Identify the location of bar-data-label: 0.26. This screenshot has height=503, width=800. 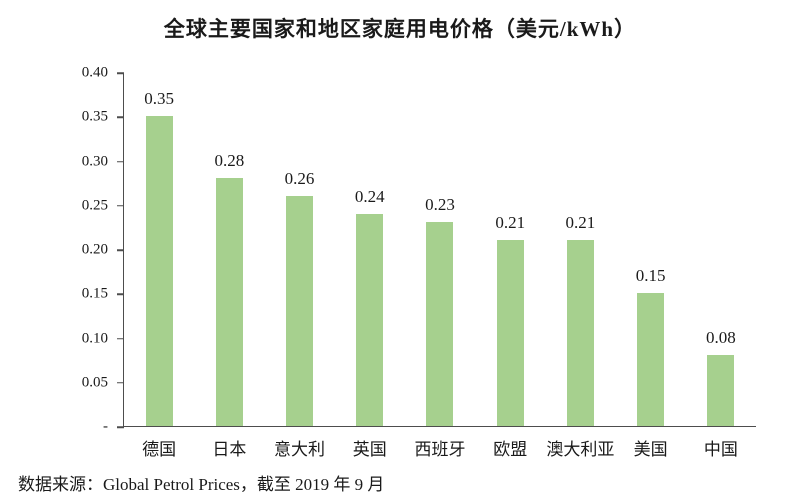
(299, 178).